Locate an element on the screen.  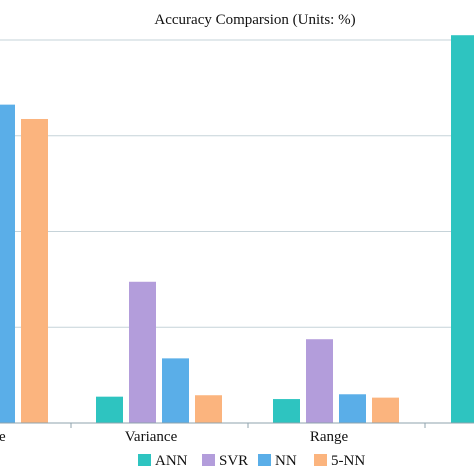
category-label: Variance is located at coordinates (151, 437).